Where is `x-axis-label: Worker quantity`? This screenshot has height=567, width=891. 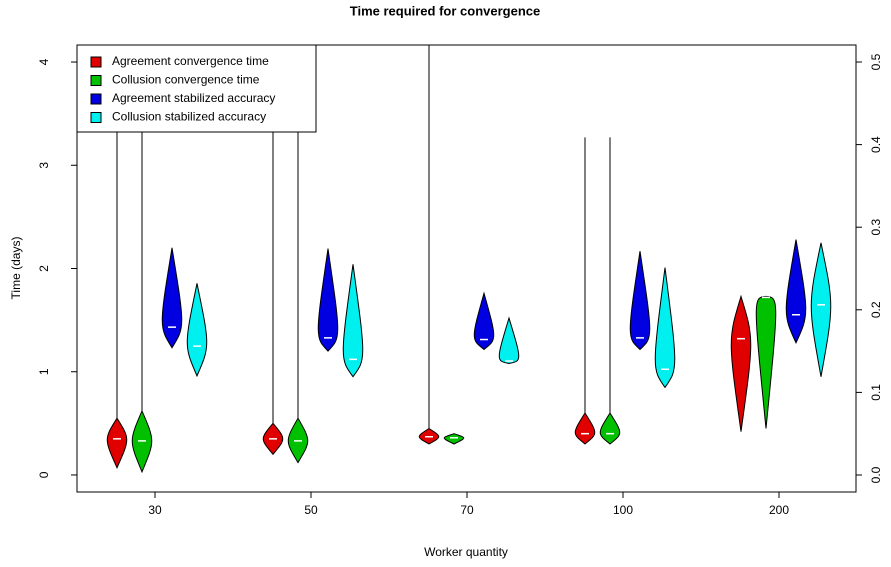
x-axis-label: Worker quantity is located at coordinates (466, 552).